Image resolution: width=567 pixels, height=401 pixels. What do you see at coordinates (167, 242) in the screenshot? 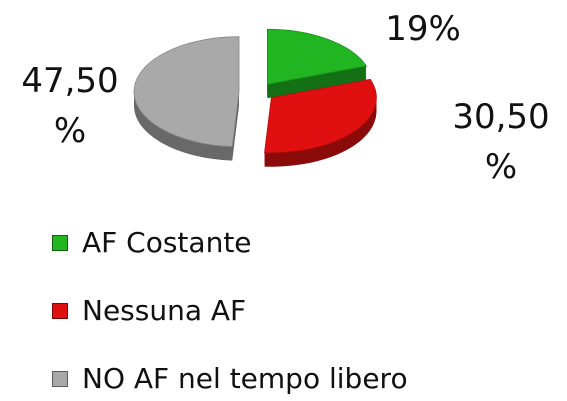
I see `legend-label: AF Costante` at bounding box center [167, 242].